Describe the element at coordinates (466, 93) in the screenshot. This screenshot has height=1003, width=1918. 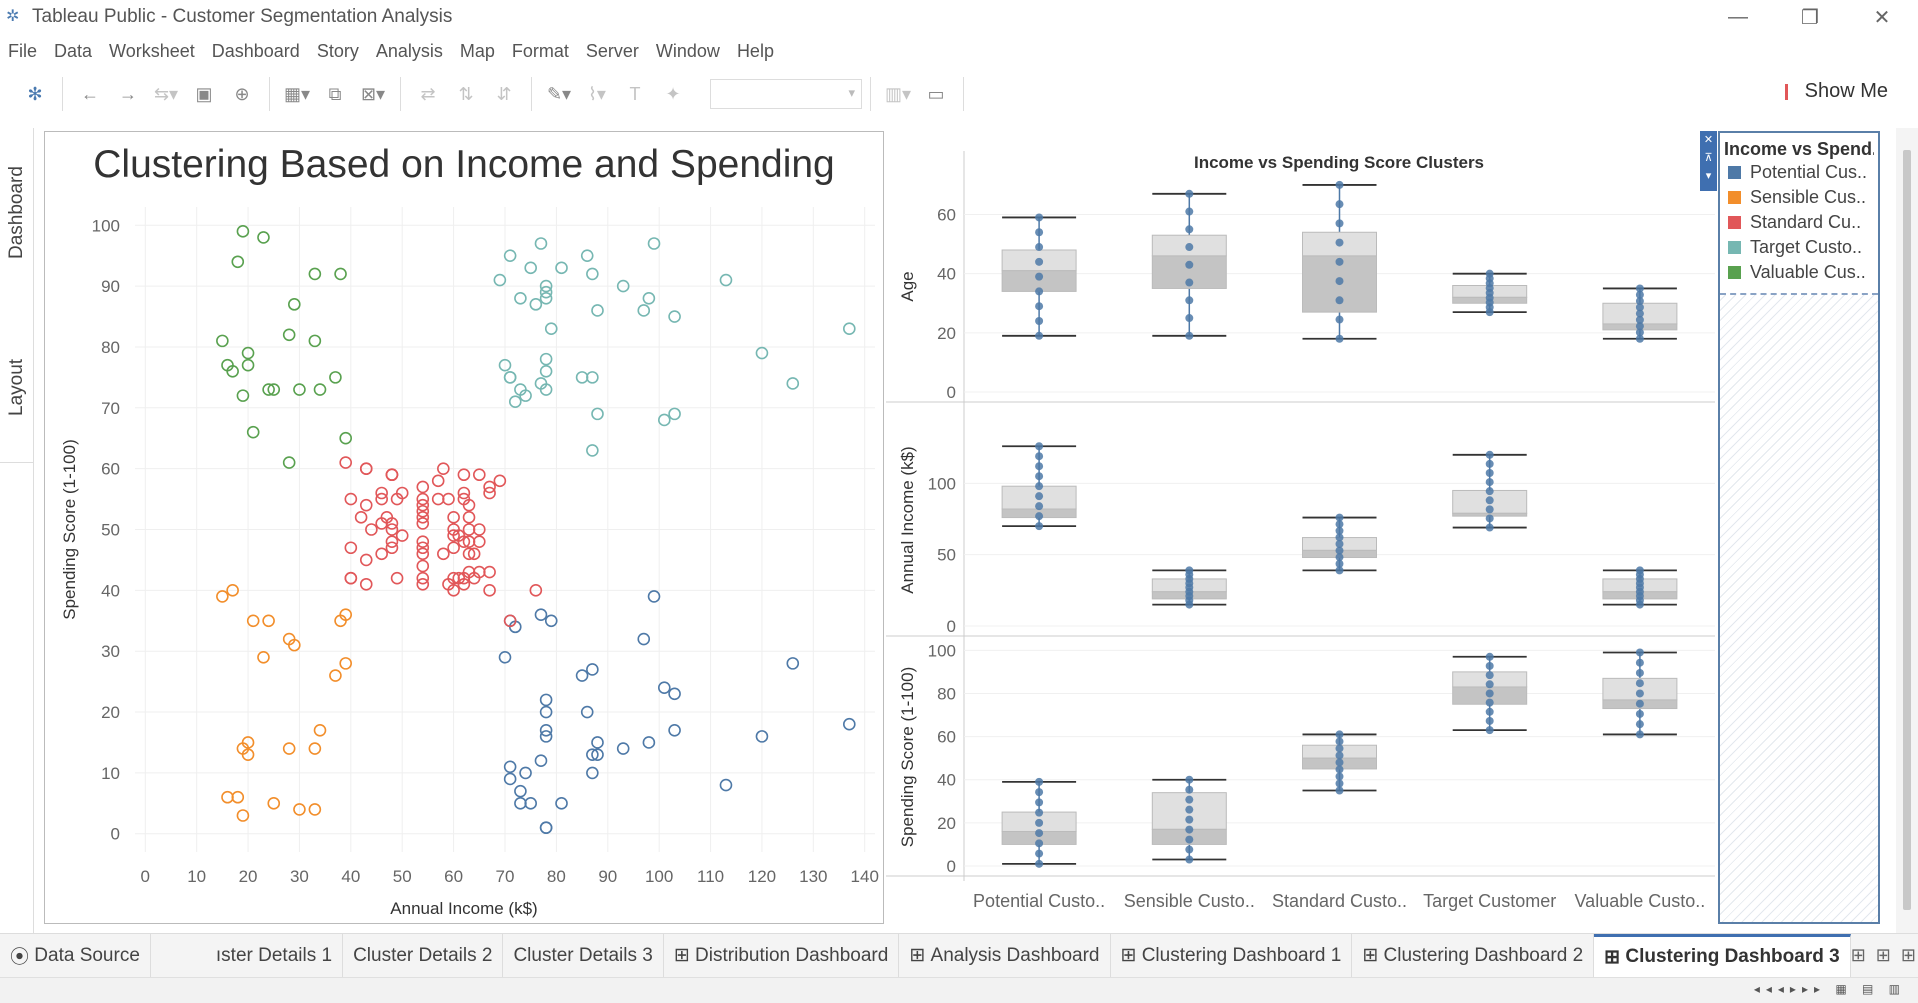
I see `sort-ascending-icon: ⇅` at that location.